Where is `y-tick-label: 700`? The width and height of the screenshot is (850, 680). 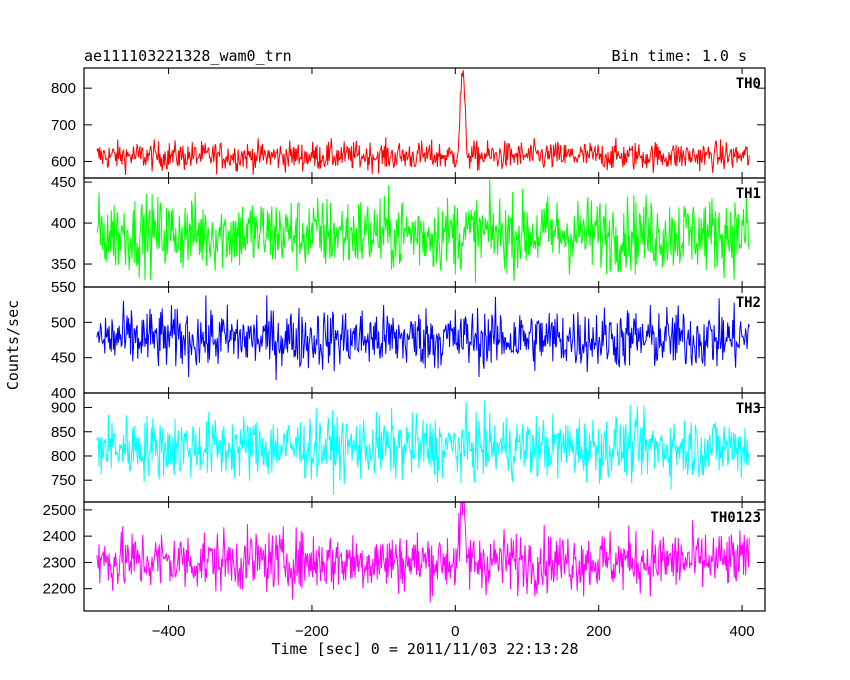
y-tick-label: 700 is located at coordinates (63, 125).